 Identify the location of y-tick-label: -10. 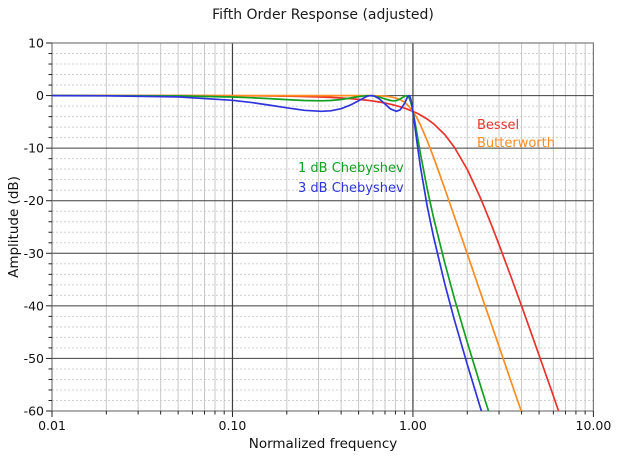
(34, 148).